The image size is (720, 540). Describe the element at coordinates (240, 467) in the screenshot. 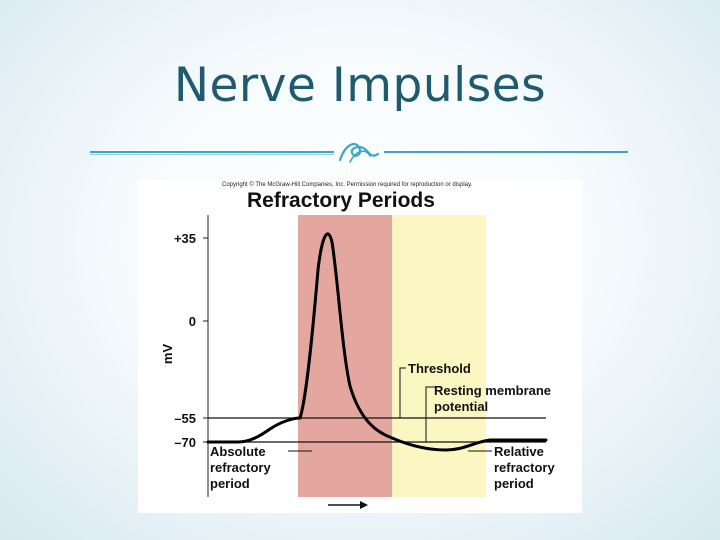

I see `absolute-label-line2: refractory` at that location.